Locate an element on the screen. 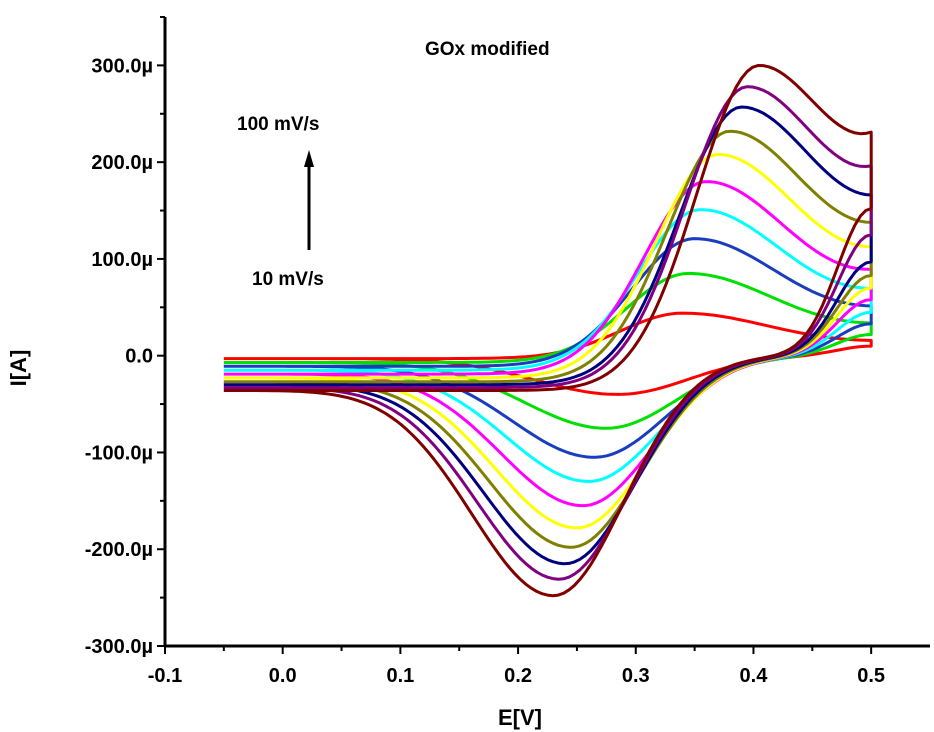  scan-rate-arrow is located at coordinates (309, 200).